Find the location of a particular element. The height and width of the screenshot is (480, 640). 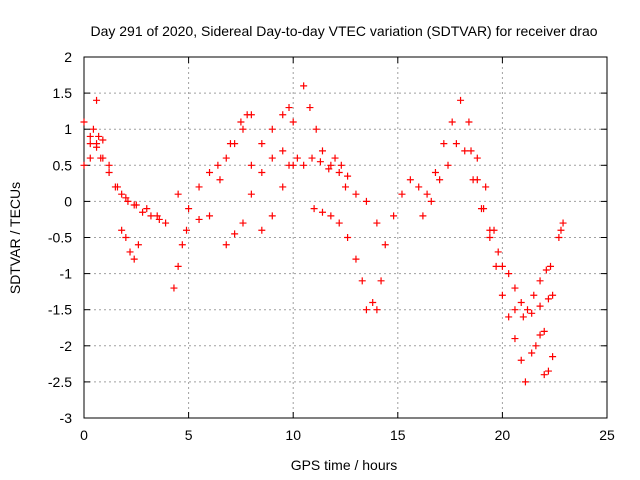

x-tick-label: 5 is located at coordinates (189, 435).